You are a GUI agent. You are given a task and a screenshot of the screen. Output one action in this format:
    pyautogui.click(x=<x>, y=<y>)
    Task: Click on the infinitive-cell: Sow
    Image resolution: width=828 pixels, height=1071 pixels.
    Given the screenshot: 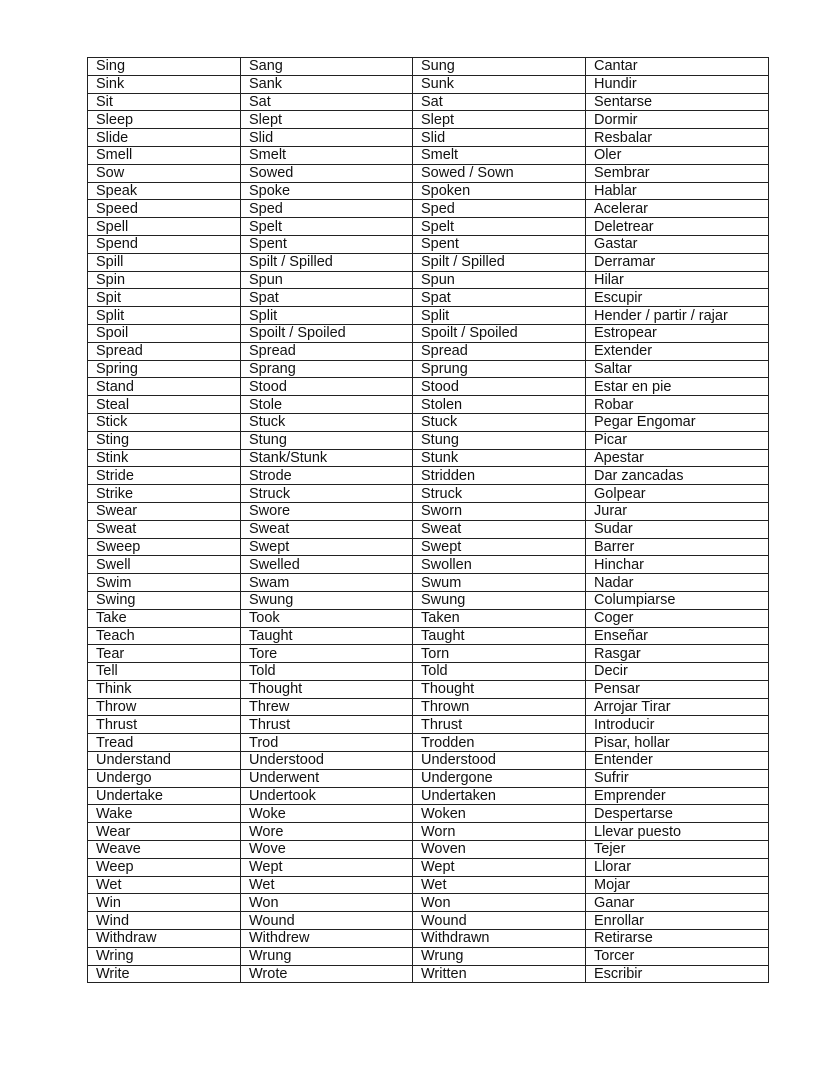 What is the action you would take?
    pyautogui.click(x=164, y=173)
    